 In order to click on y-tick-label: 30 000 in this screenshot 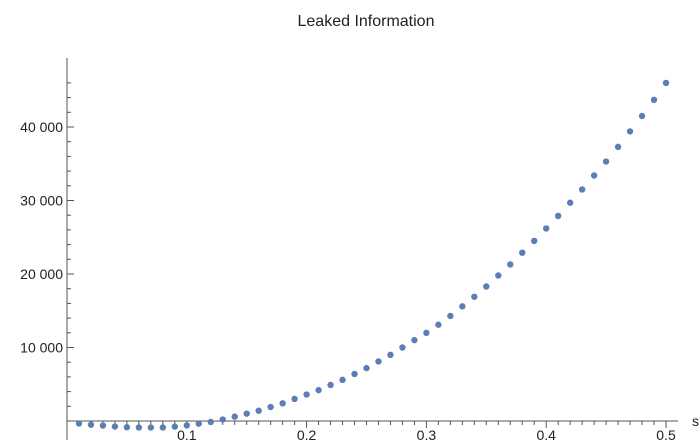, I will do `click(41, 201)`.